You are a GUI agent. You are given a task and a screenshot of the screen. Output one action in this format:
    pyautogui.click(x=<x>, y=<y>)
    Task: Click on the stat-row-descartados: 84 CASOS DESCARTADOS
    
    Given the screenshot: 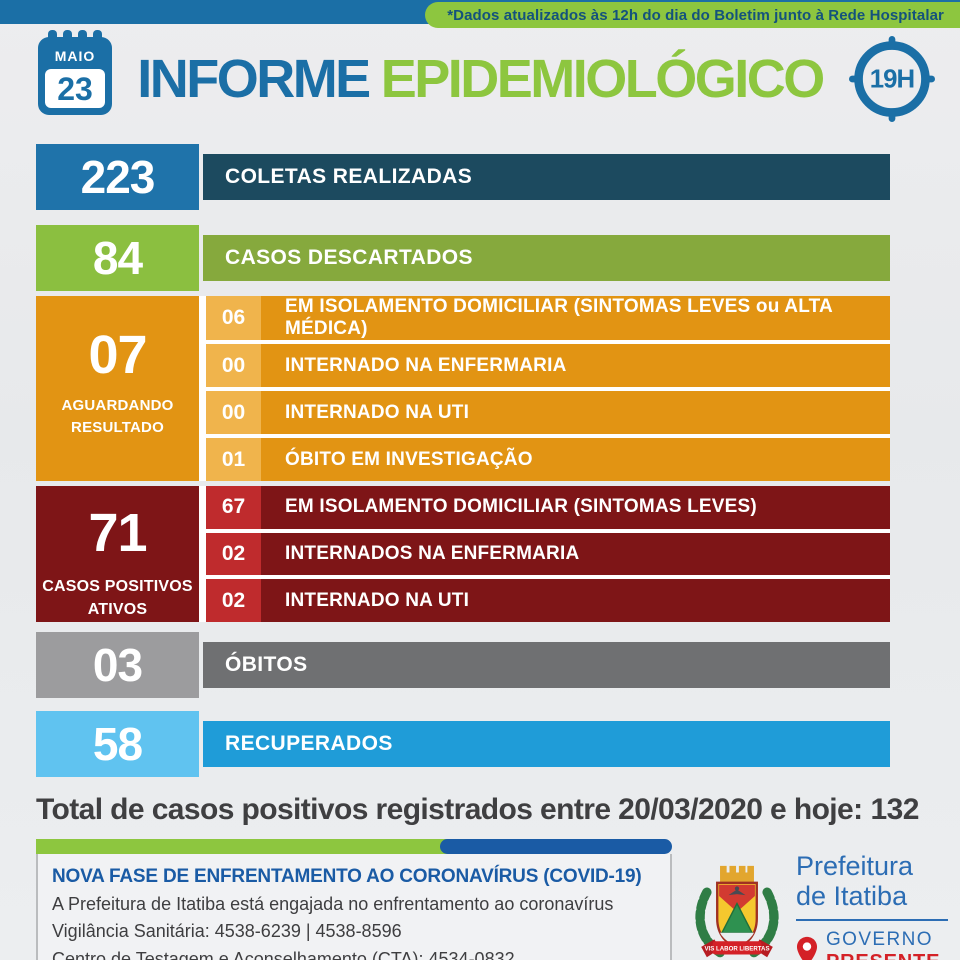 What is the action you would take?
    pyautogui.click(x=463, y=258)
    